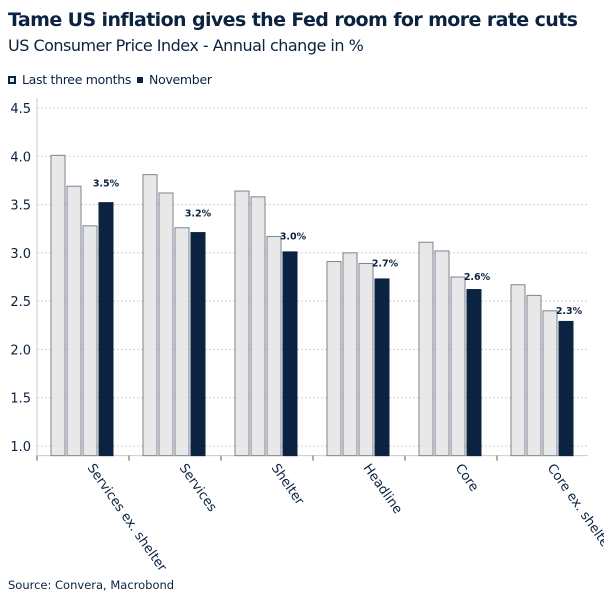  Describe the element at coordinates (20, 399) in the screenshot. I see `y-tick-label: 1.5` at that location.